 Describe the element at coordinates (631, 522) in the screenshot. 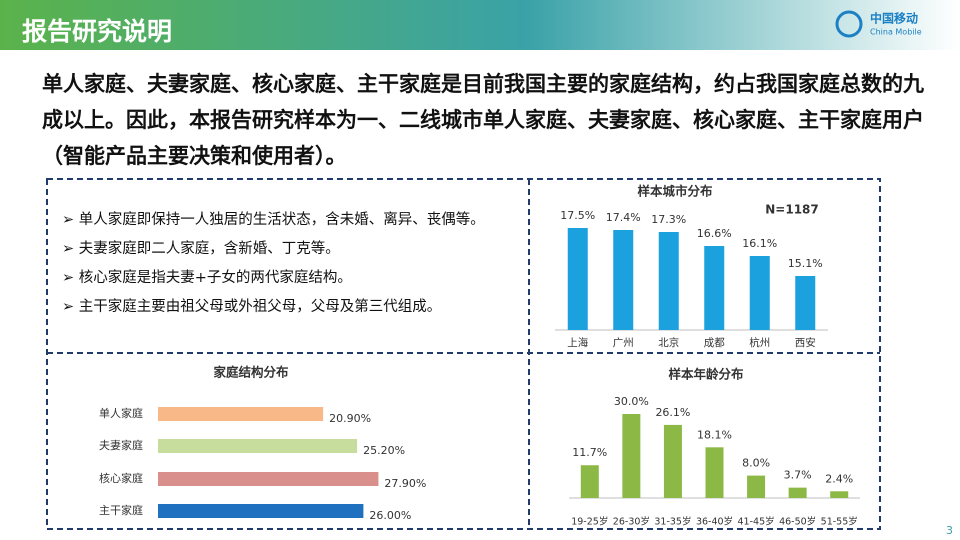

I see `x-tick-label: 26-30岁` at that location.